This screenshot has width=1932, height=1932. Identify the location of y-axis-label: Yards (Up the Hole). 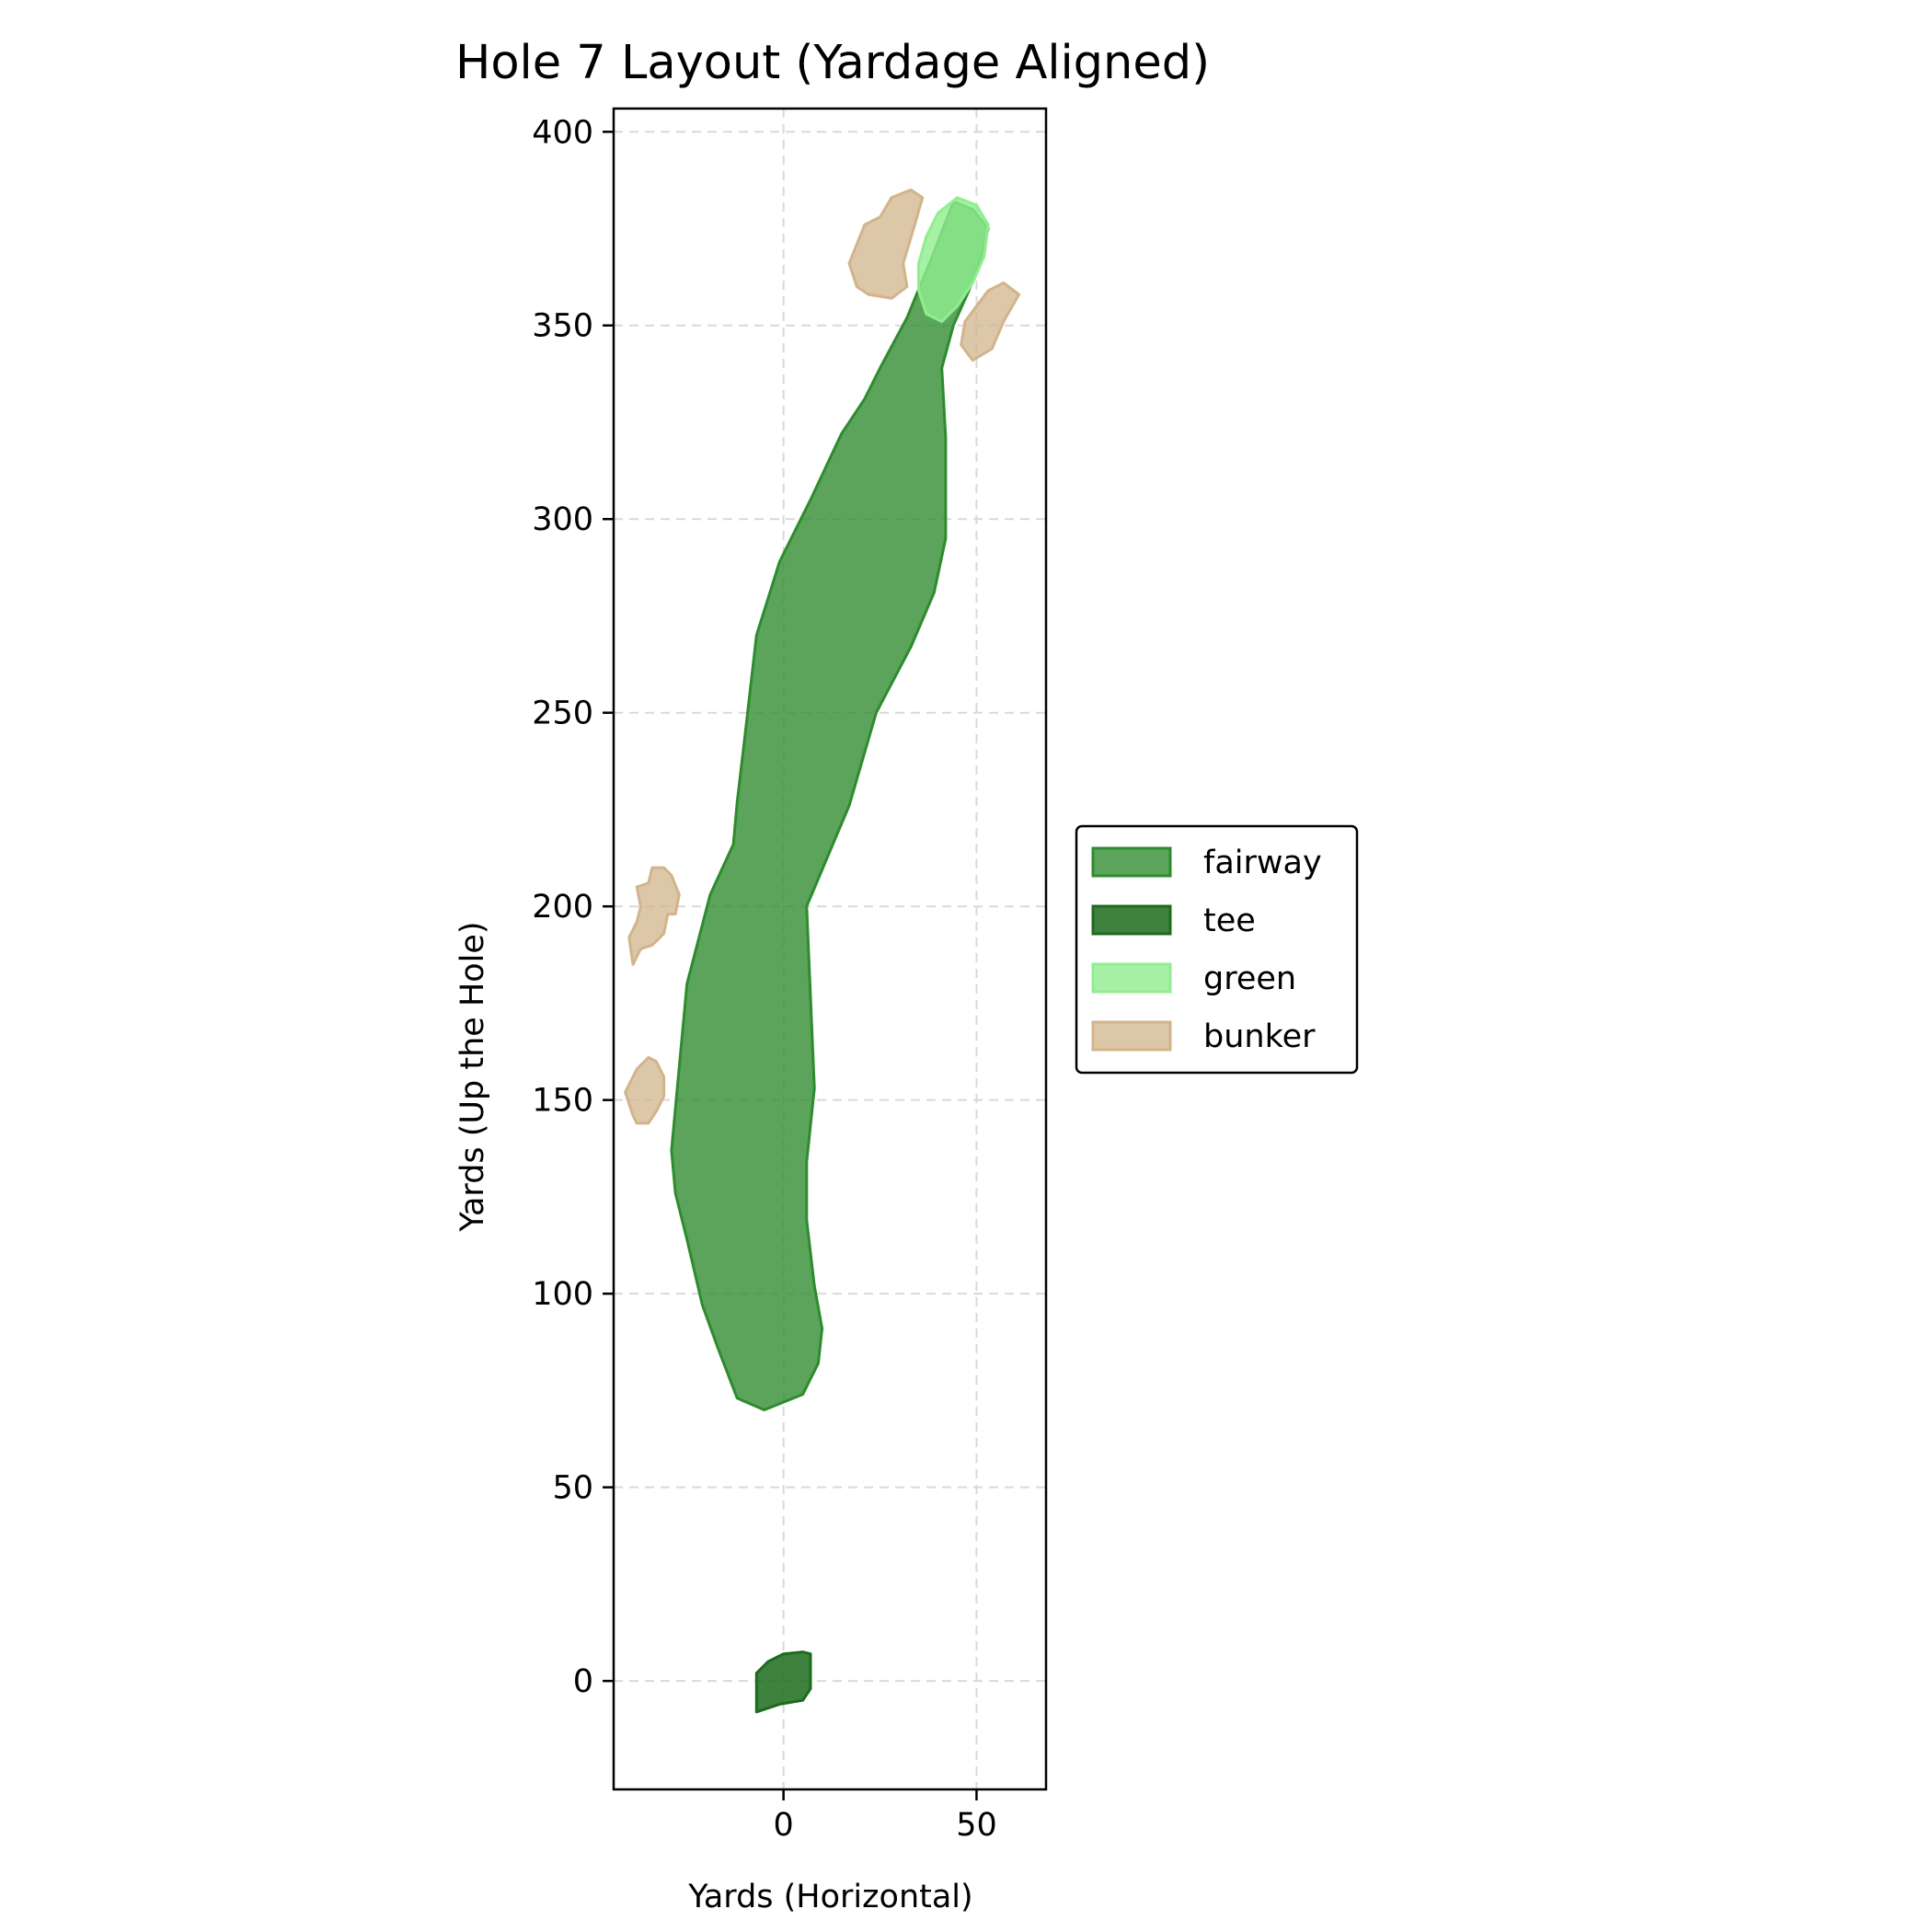
(472, 1076).